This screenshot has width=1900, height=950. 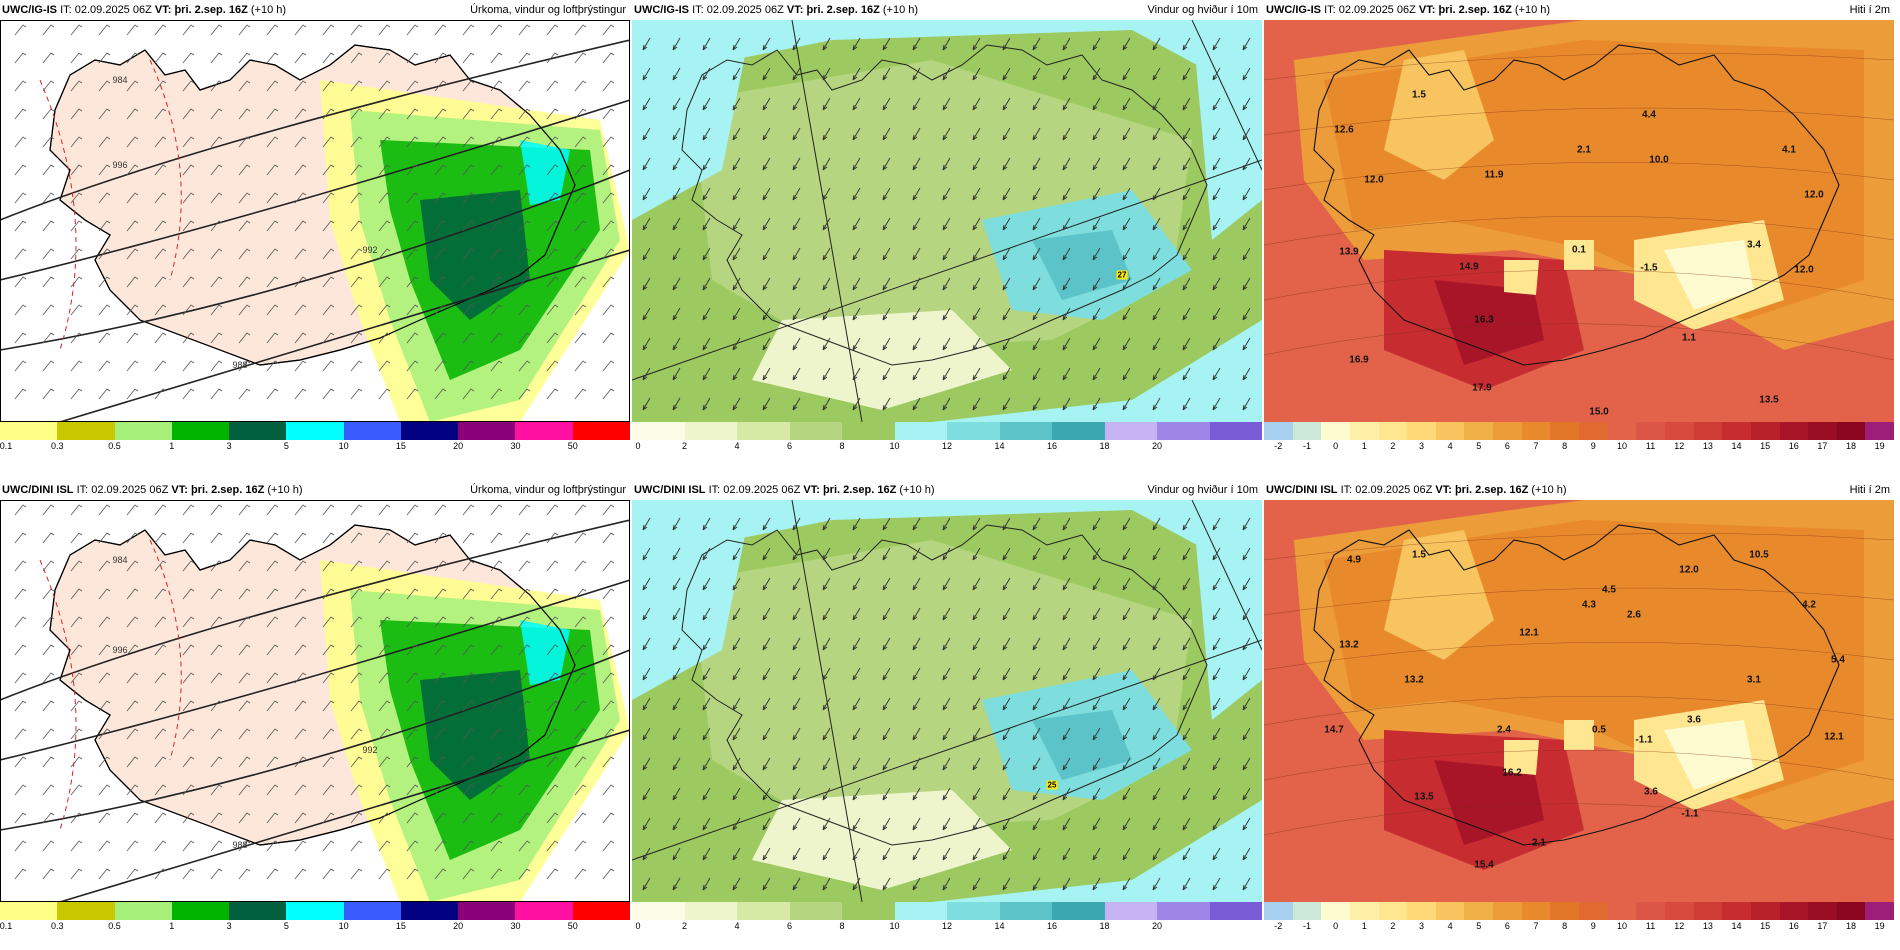 What do you see at coordinates (1157, 446) in the screenshot?
I see `colorbar-tick-label: 20` at bounding box center [1157, 446].